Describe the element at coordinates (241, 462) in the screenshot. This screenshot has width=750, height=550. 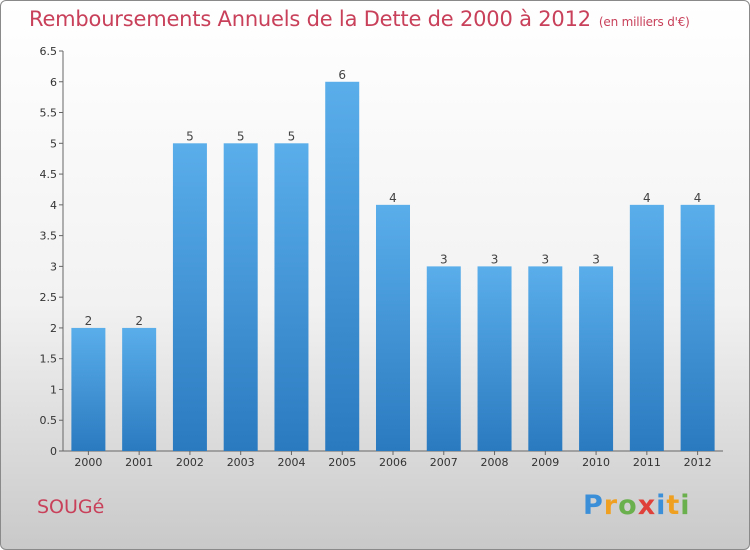
I see `x-tick-label: 2003` at that location.